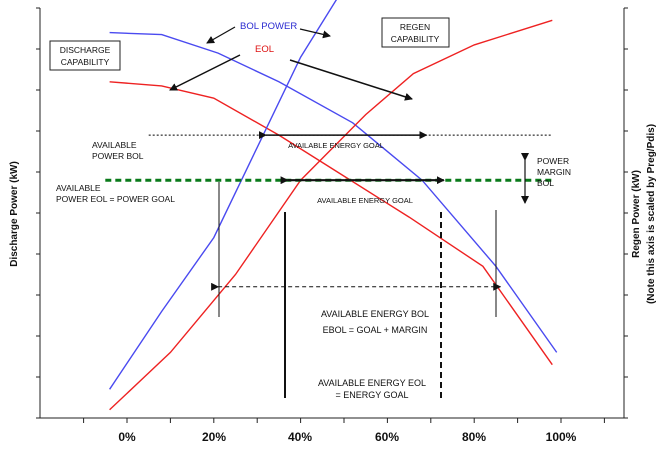 This screenshot has width=671, height=456. I want to click on available-power-eol-line2: POWER EOL = POWER GOAL, so click(115, 199).